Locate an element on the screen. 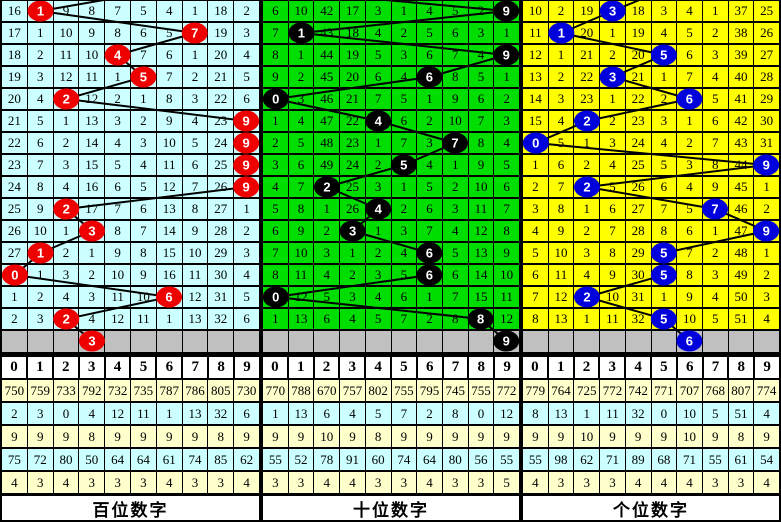 This screenshot has width=781, height=522. stats-cell: 771 is located at coordinates (664, 390).